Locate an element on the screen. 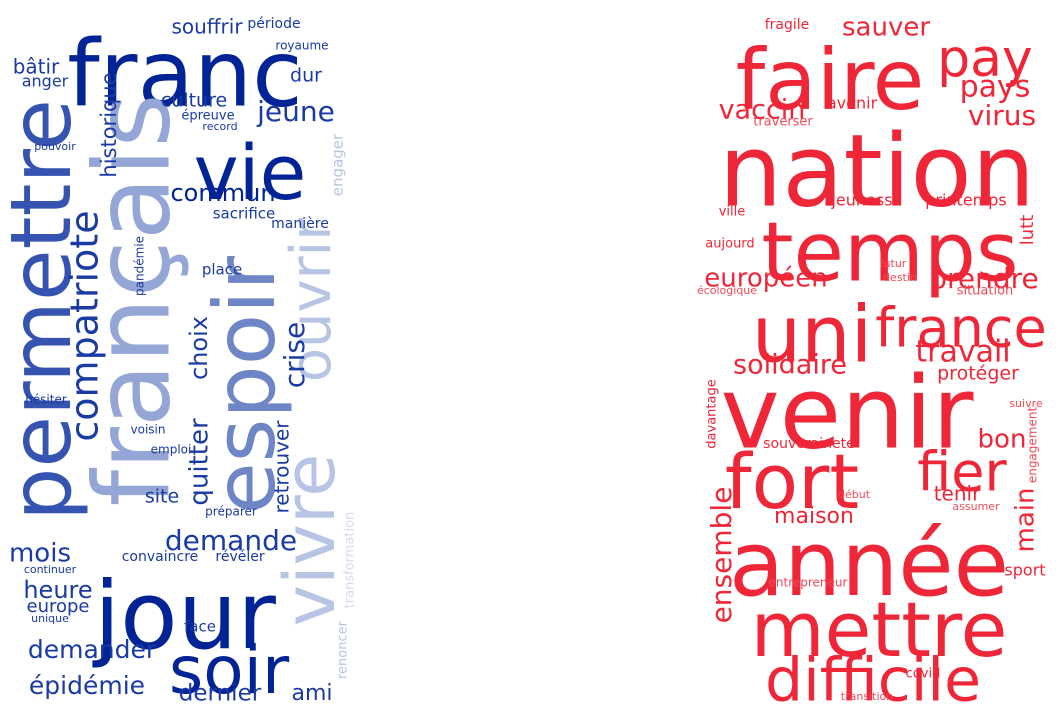  word-convaincre: convaincre is located at coordinates (160, 557).